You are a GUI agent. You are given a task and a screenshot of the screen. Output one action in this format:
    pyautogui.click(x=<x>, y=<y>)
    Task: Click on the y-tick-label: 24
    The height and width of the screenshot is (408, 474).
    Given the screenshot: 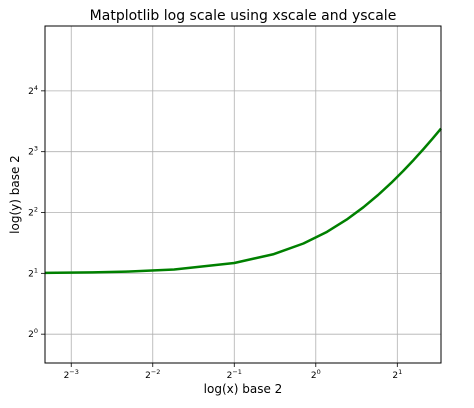 What is the action you would take?
    pyautogui.click(x=33, y=90)
    